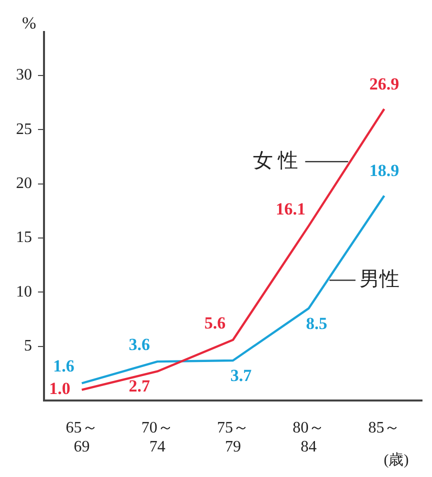  I want to click on data-label: 3.6, so click(139, 344).